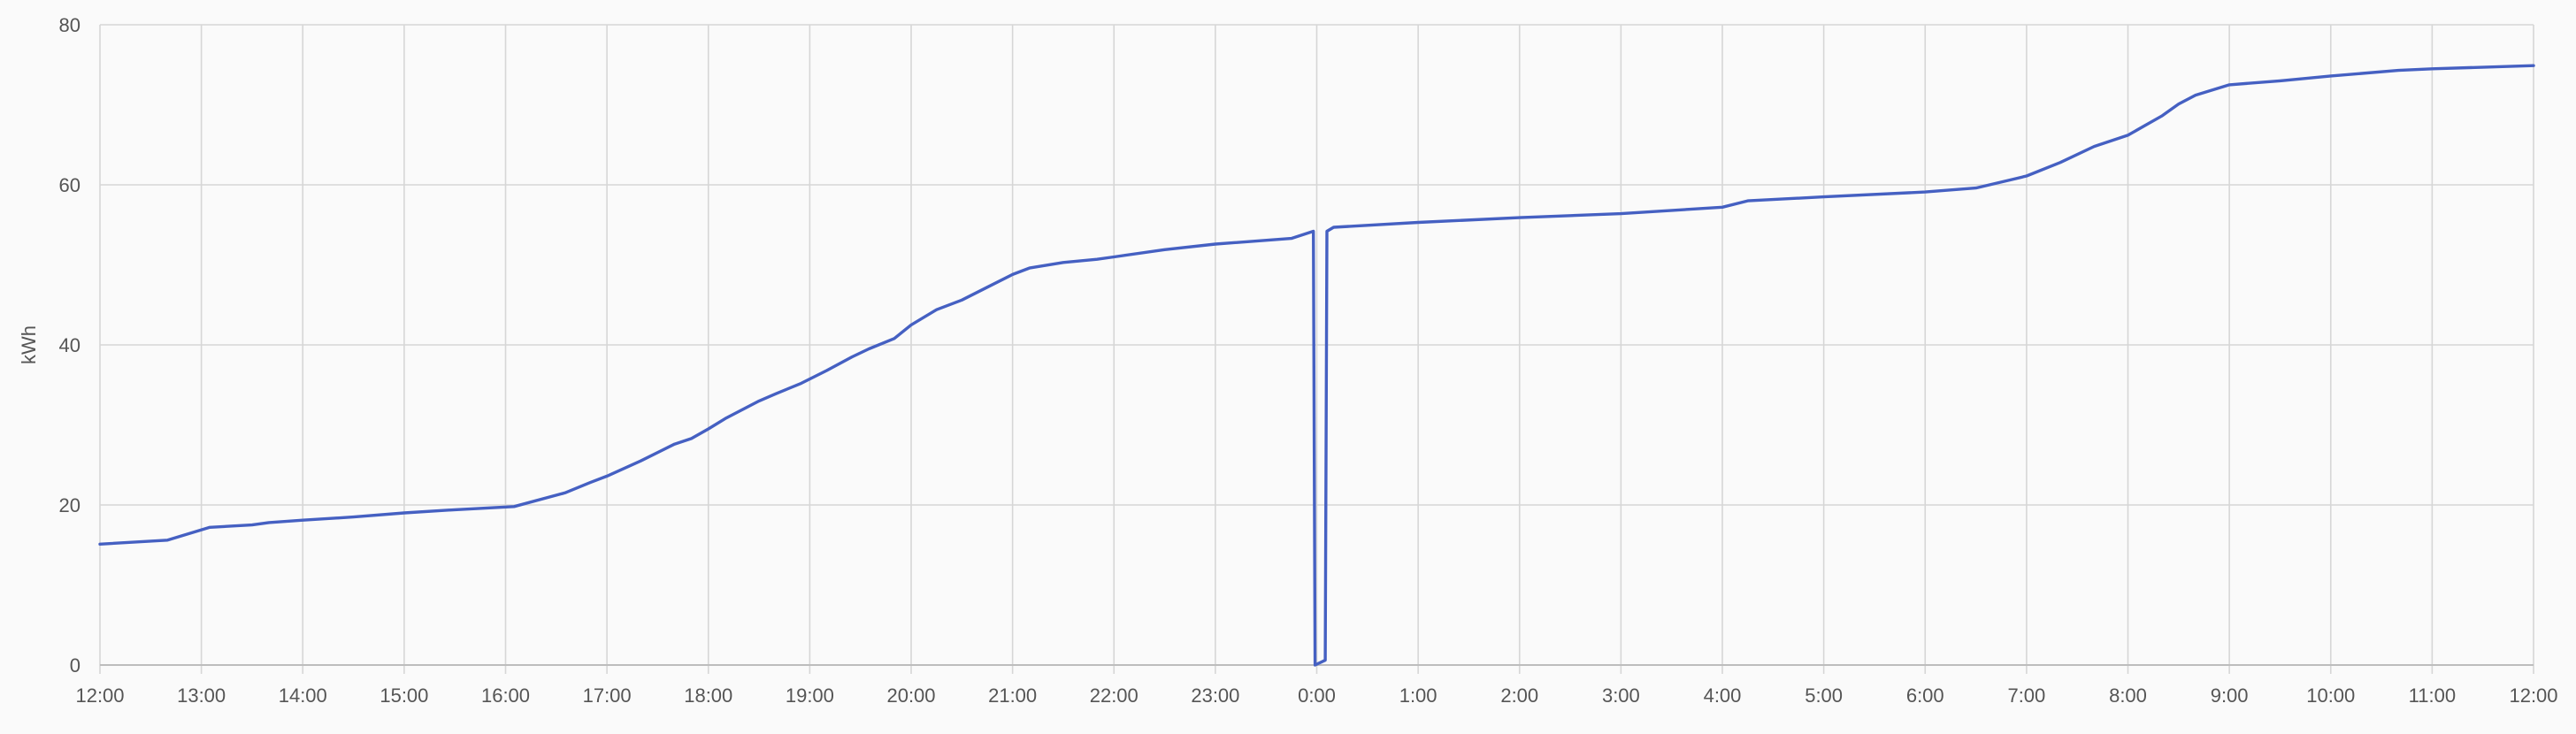 Image resolution: width=2576 pixels, height=734 pixels. I want to click on x-tick-label: 15:00, so click(404, 695).